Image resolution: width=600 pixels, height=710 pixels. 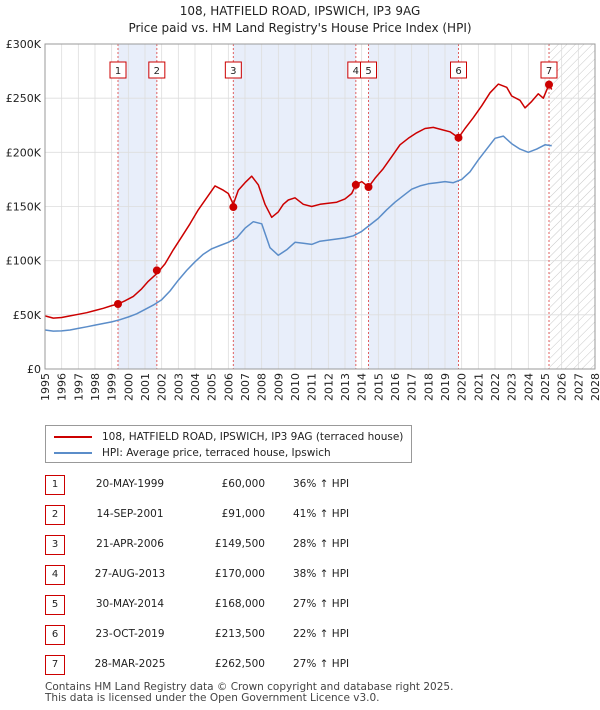 What do you see at coordinates (262, 387) in the screenshot?
I see `x-tick-label: 2008` at bounding box center [262, 387].